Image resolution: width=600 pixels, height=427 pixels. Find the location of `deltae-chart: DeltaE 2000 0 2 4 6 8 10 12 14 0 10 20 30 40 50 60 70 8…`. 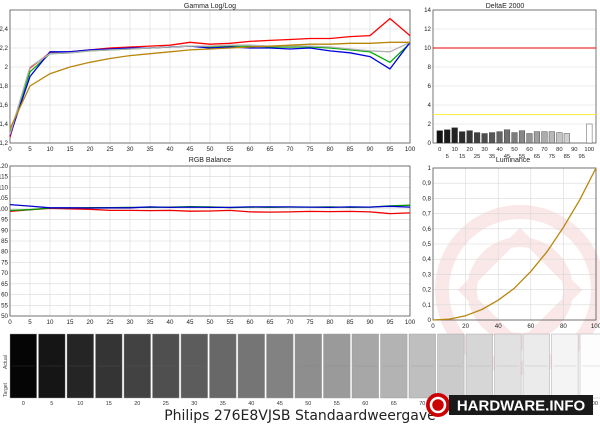

deltae-chart: DeltaE 2000 0 2 4 6 8 10 12 14 0 10 20 30 40 50 60 70 8… is located at coordinates (510, 81).